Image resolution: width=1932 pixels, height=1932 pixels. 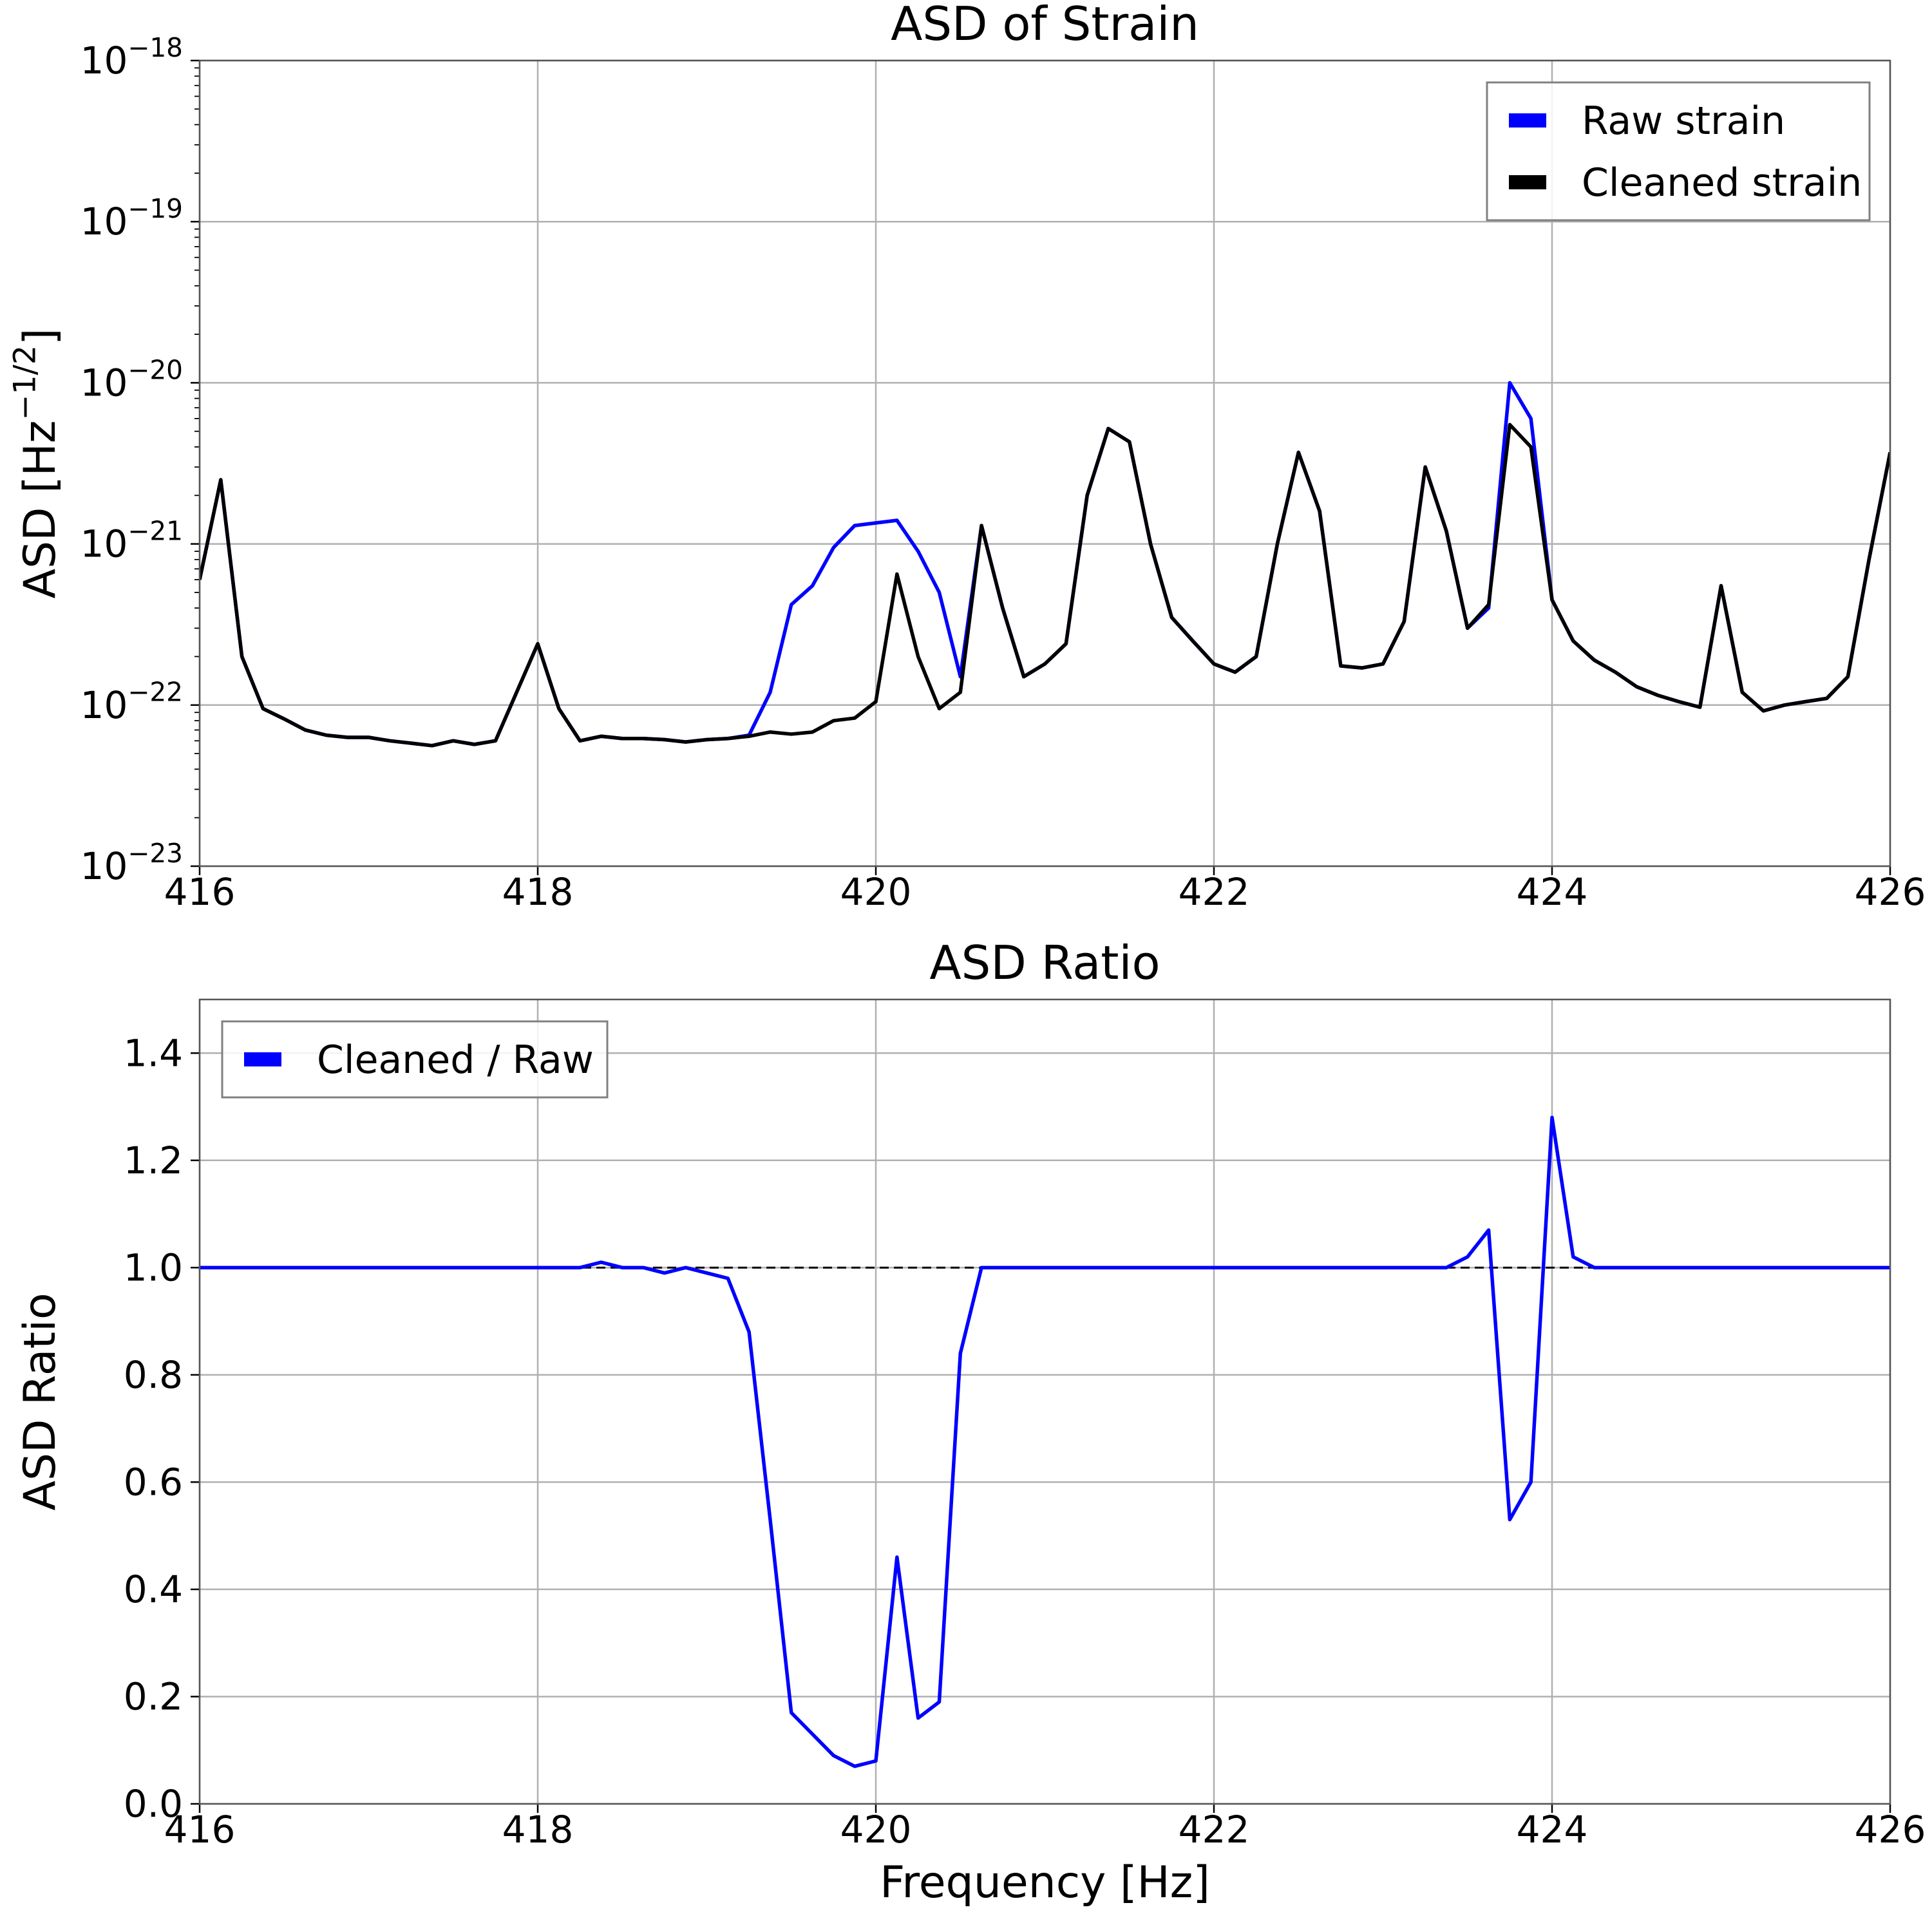 What do you see at coordinates (131, 218) in the screenshot?
I see `y-tick-label: 10−19​` at bounding box center [131, 218].